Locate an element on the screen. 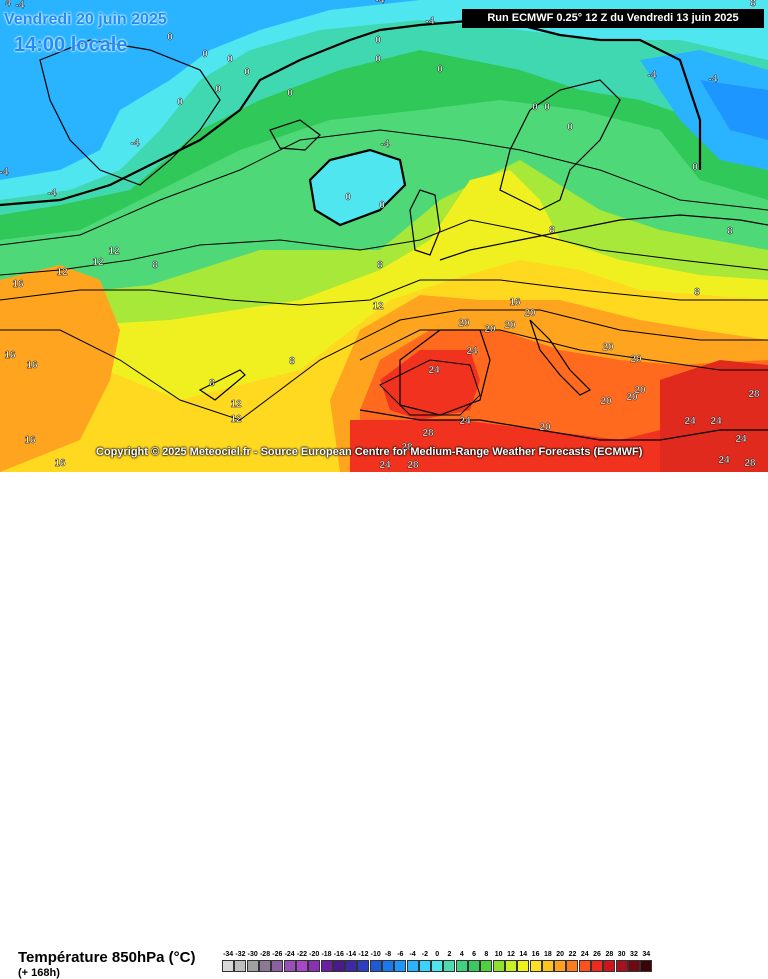 The height and width of the screenshot is (979, 768). zone-blue is located at coordinates (210, 90).